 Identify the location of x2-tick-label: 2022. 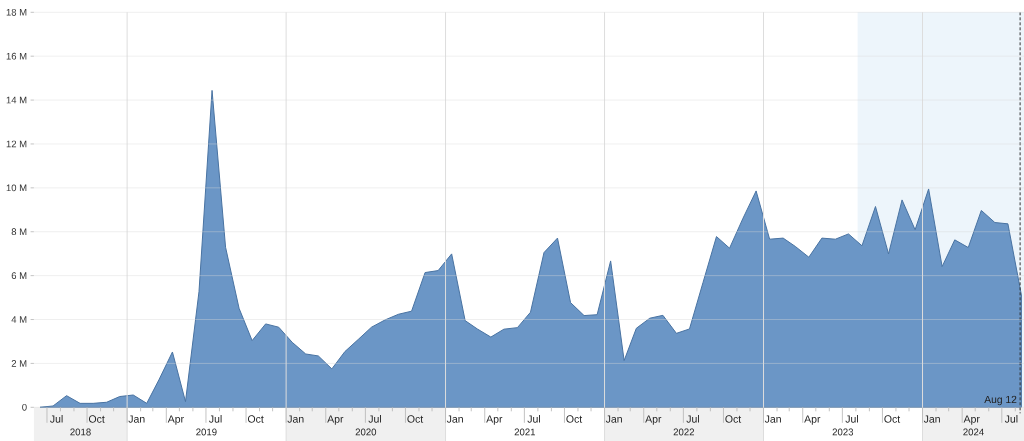
(684, 432).